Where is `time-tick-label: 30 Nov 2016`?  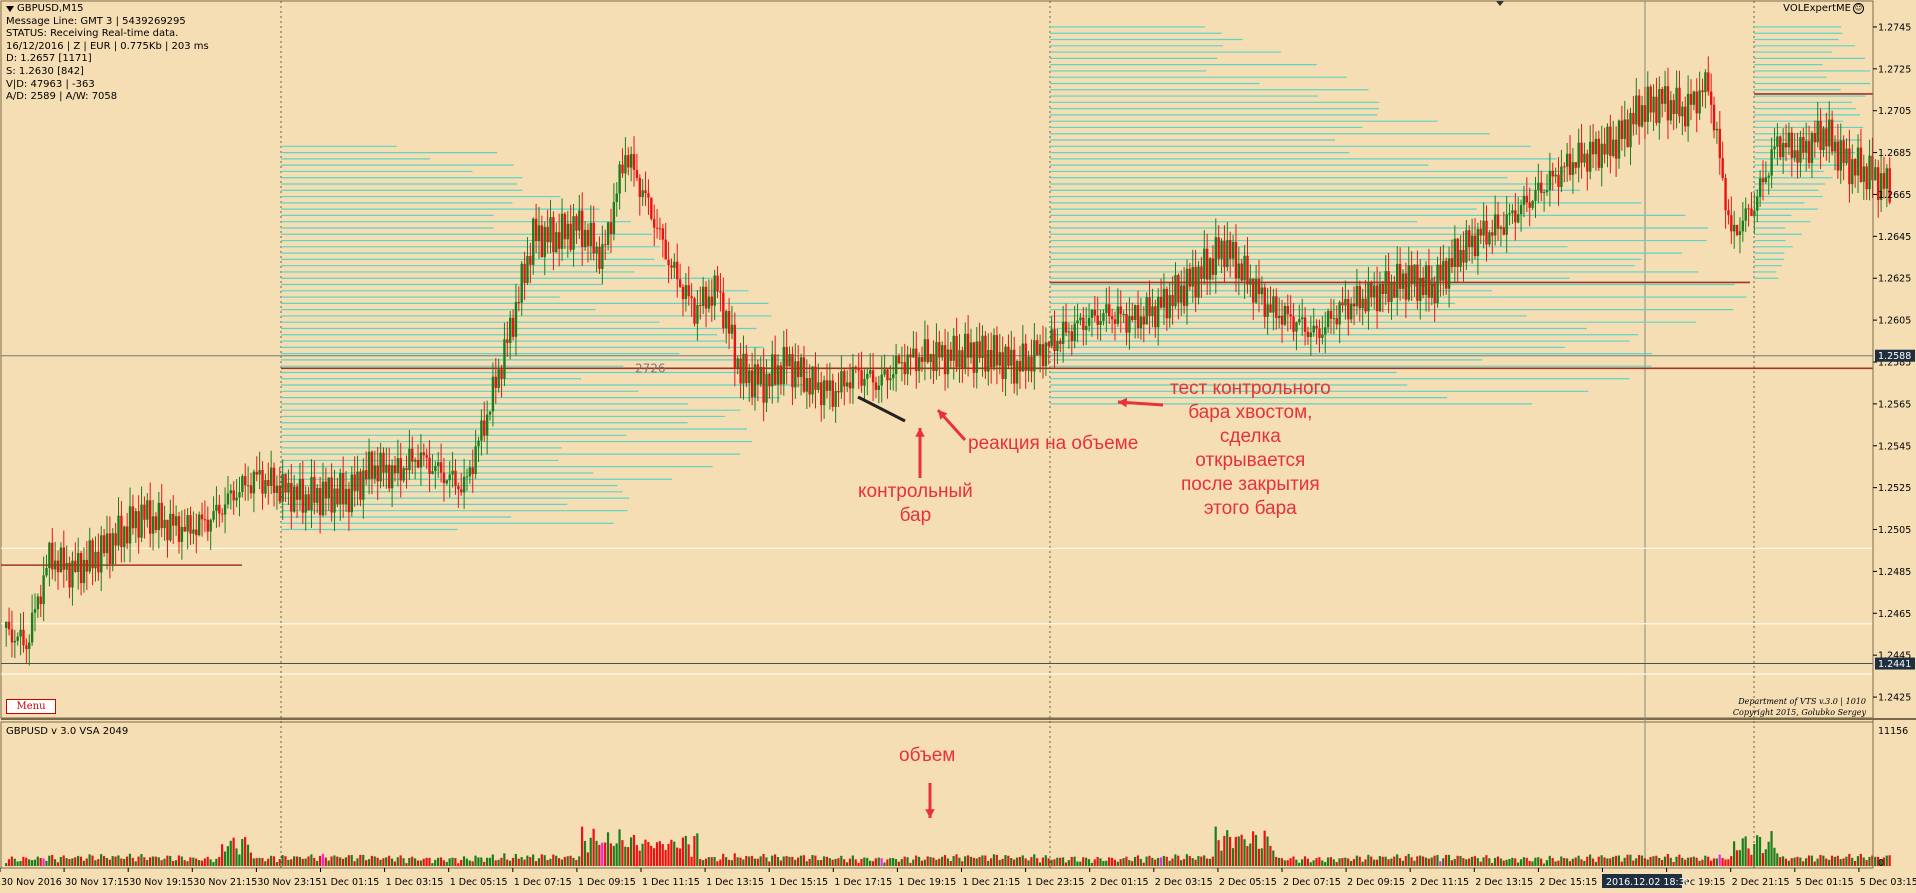 time-tick-label: 30 Nov 2016 is located at coordinates (31, 882).